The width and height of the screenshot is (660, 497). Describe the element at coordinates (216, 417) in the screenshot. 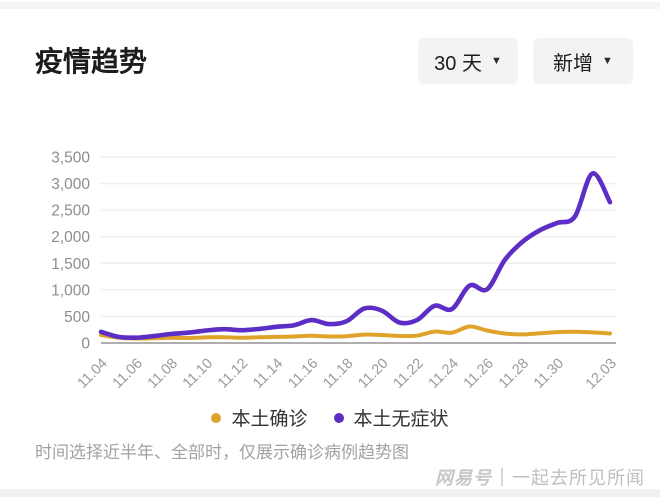

I see `legend-dot-confirmed` at that location.